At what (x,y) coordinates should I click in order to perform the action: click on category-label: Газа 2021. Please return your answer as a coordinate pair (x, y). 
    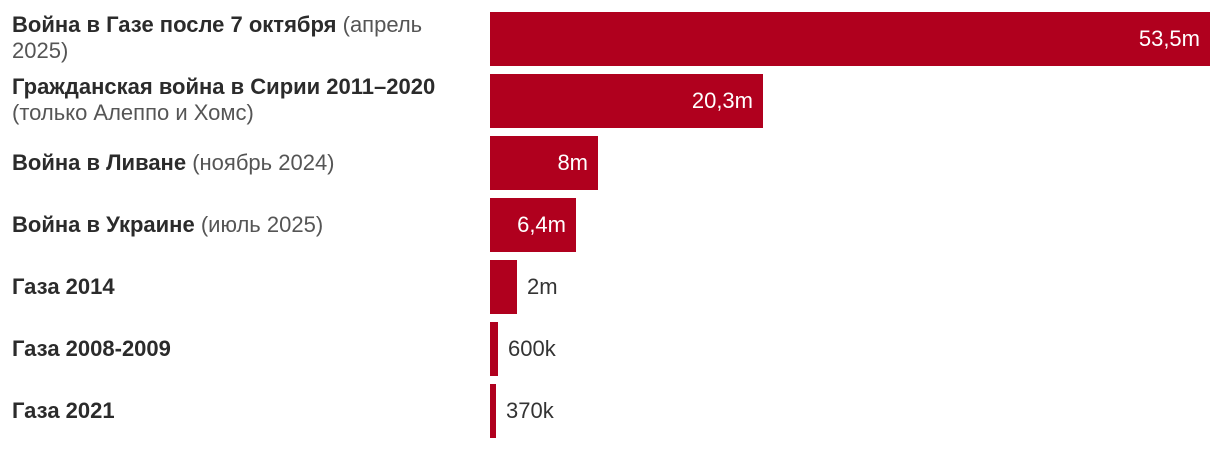
    Looking at the image, I should click on (247, 411).